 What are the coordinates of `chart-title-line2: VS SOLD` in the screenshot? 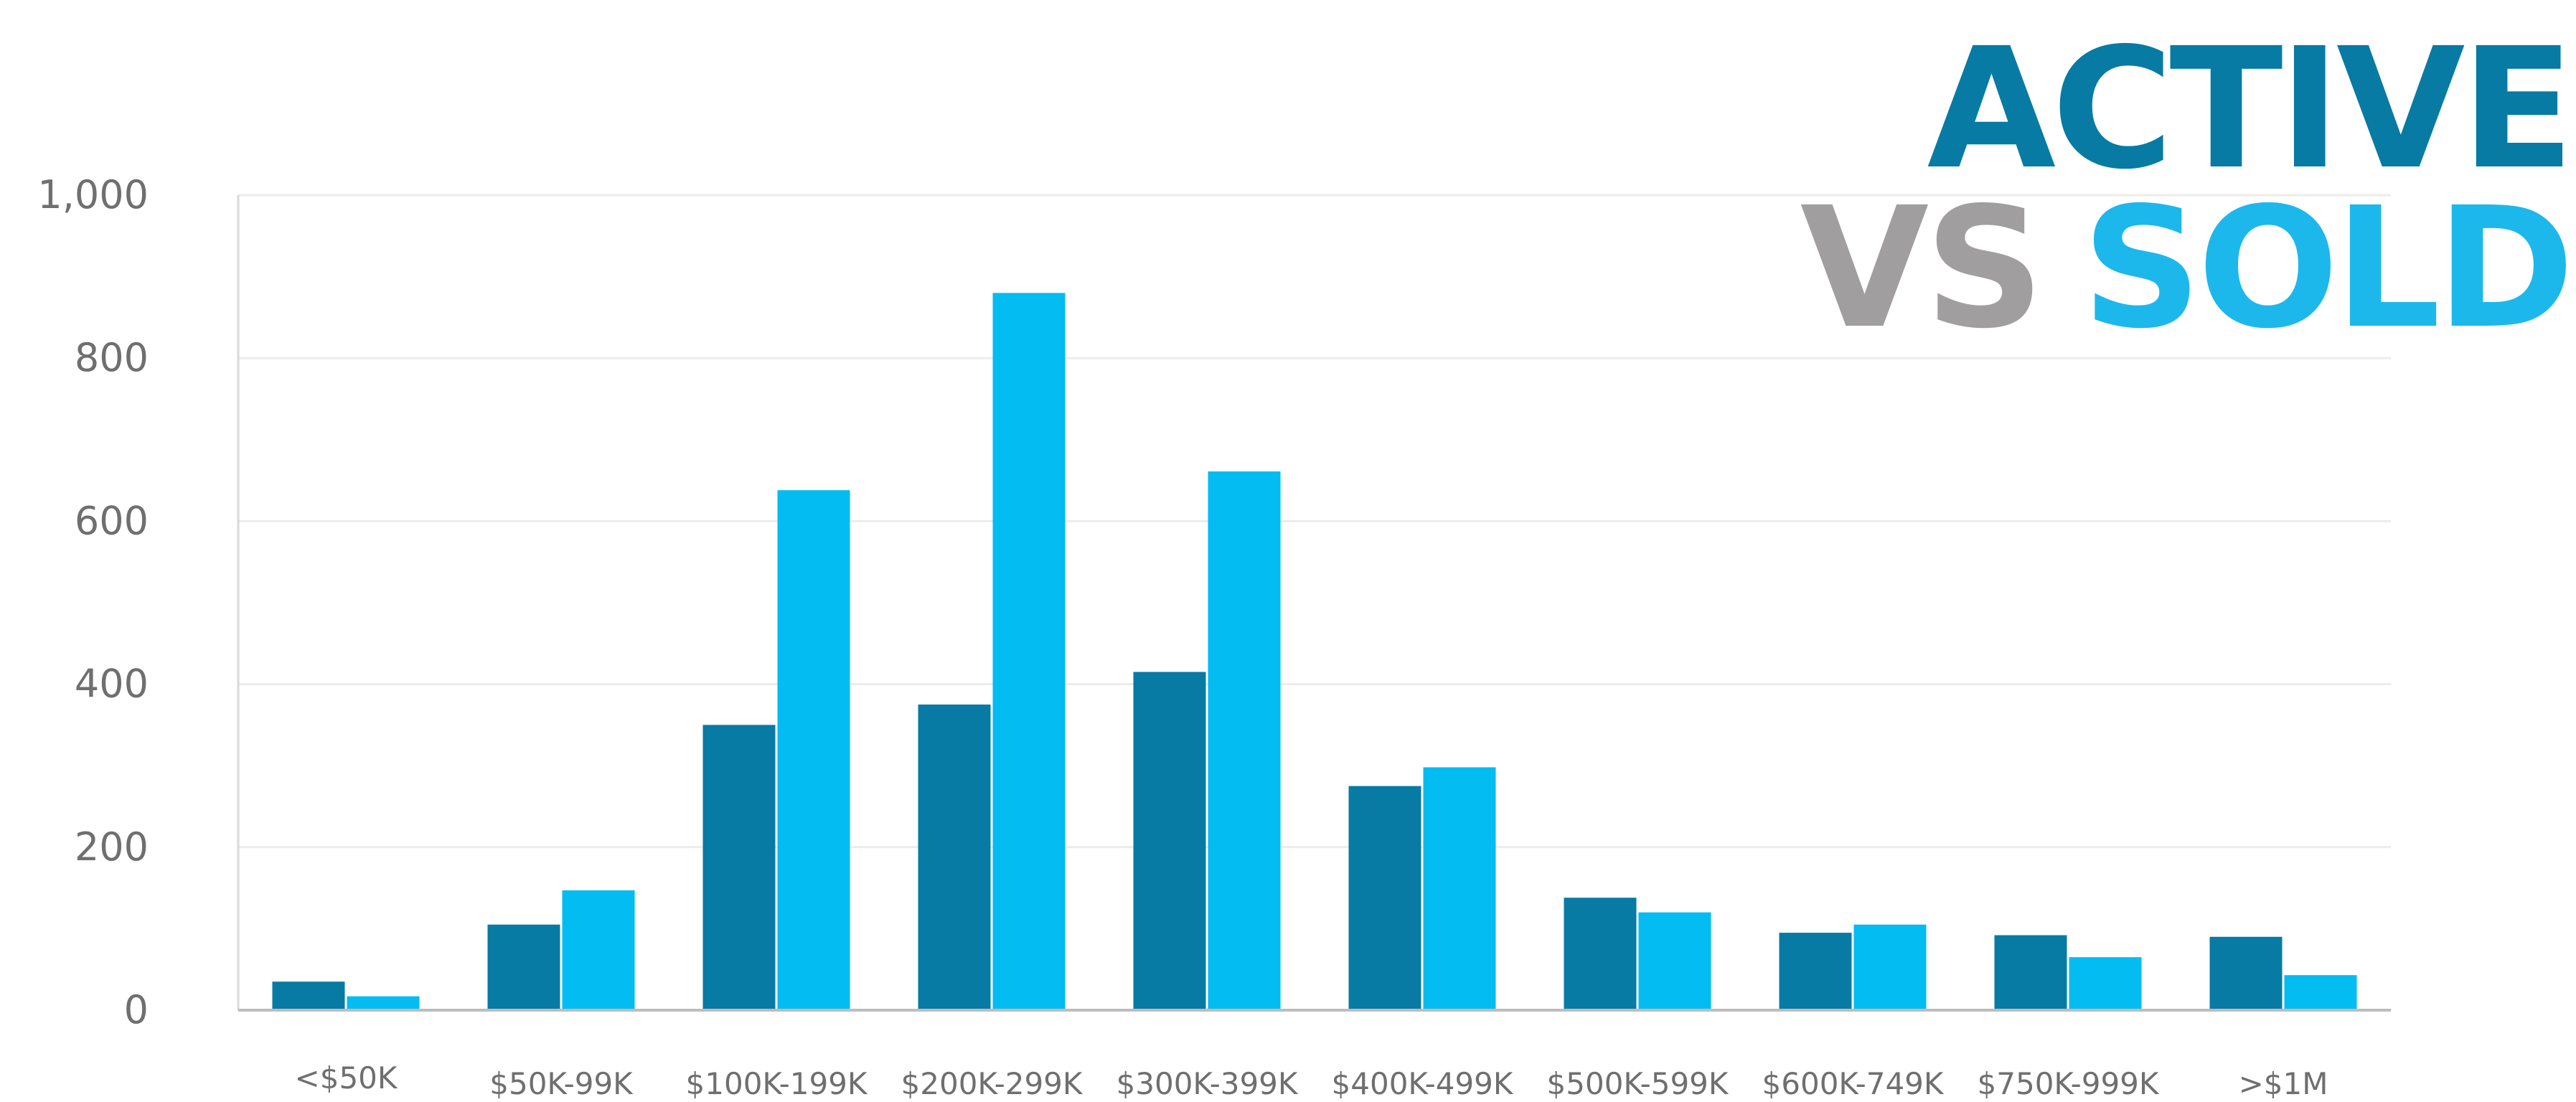 It's located at (2187, 268).